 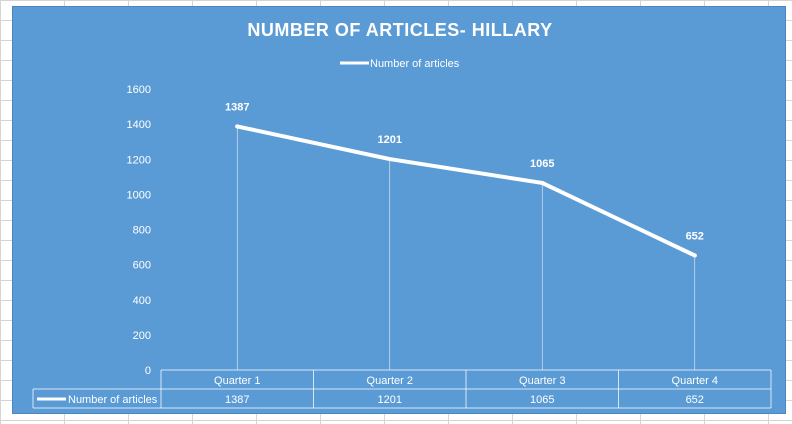 What do you see at coordinates (142, 301) in the screenshot?
I see `y-tick-label: 400` at bounding box center [142, 301].